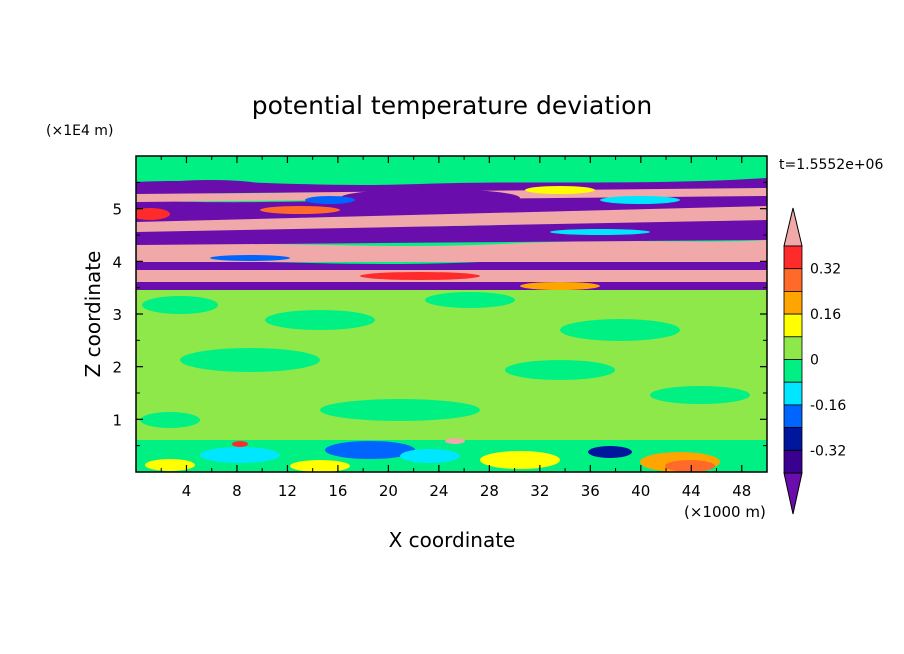 This screenshot has width=904, height=654. Describe the element at coordinates (539, 491) in the screenshot. I see `x-tick-label: 32` at that location.